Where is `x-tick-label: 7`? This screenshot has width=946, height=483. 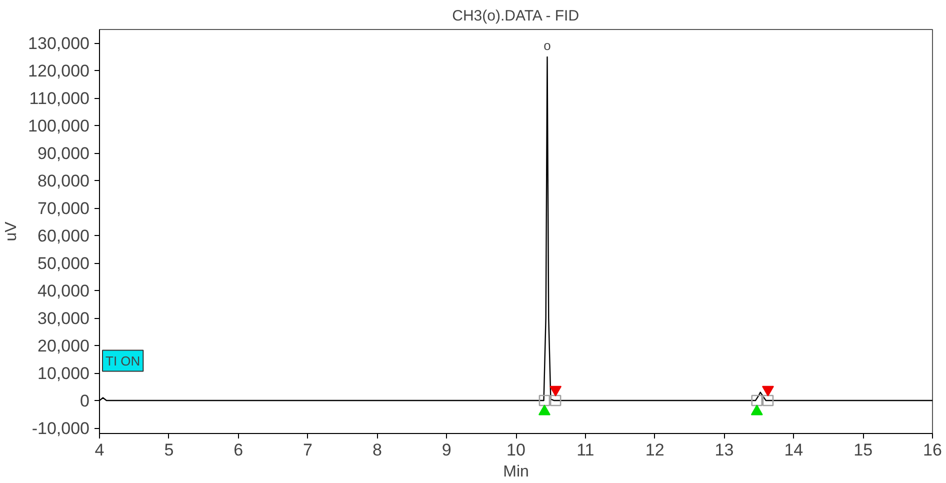
x-tick-label: 7 is located at coordinates (307, 450).